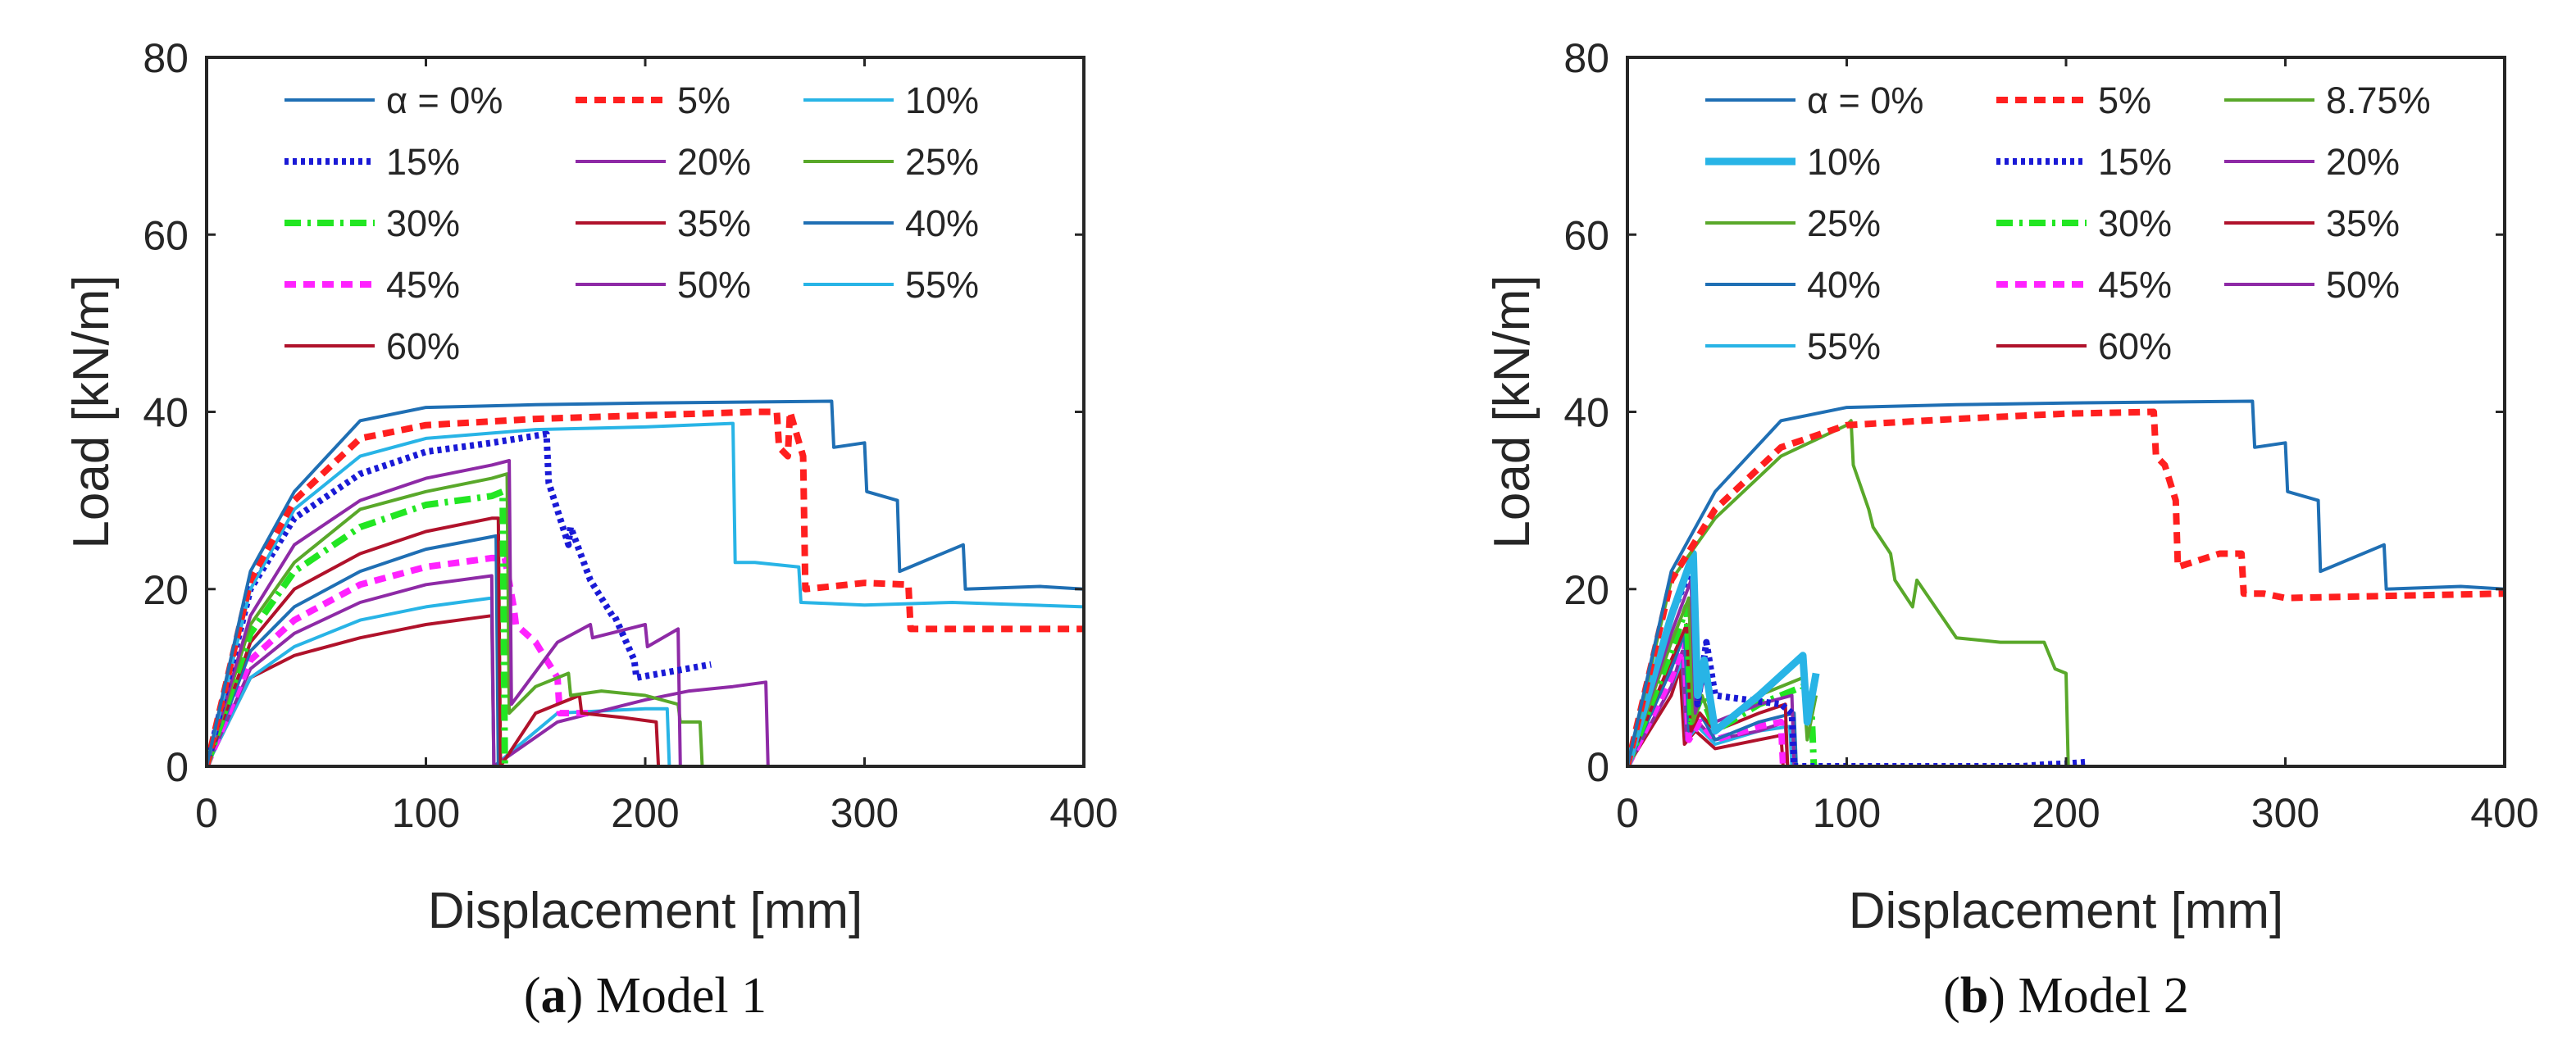 The width and height of the screenshot is (2576, 1045). Describe the element at coordinates (2378, 100) in the screenshot. I see `legend-label: 8.75%` at that location.